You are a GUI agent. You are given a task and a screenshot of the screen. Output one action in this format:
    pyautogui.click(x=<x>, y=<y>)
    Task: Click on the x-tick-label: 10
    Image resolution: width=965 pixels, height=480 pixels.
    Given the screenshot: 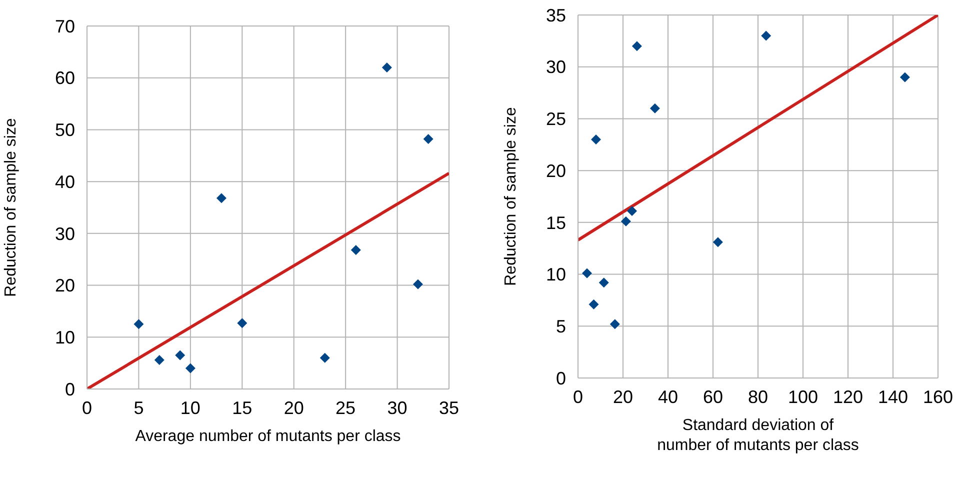 What is the action you would take?
    pyautogui.click(x=190, y=408)
    